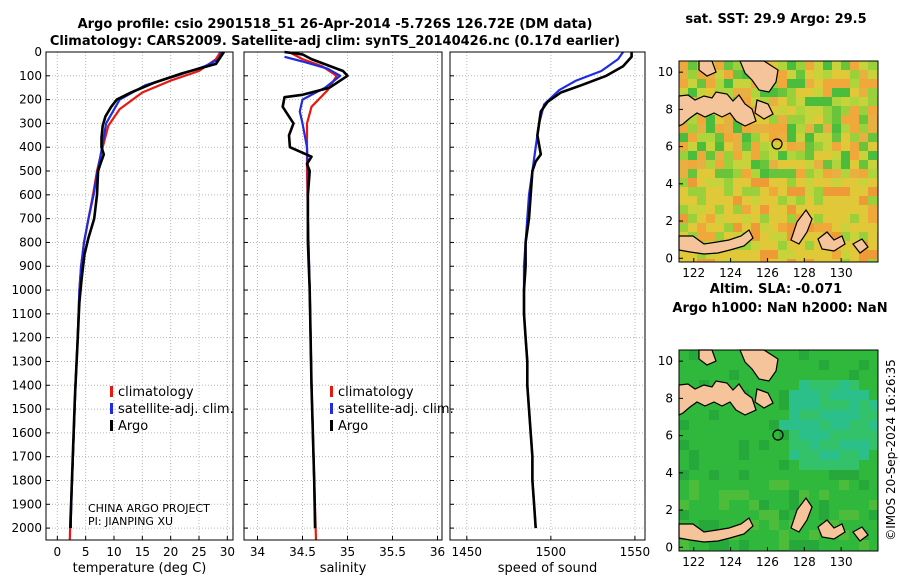  What do you see at coordinates (353, 426) in the screenshot?
I see `legend-label-argo: Argo` at bounding box center [353, 426].